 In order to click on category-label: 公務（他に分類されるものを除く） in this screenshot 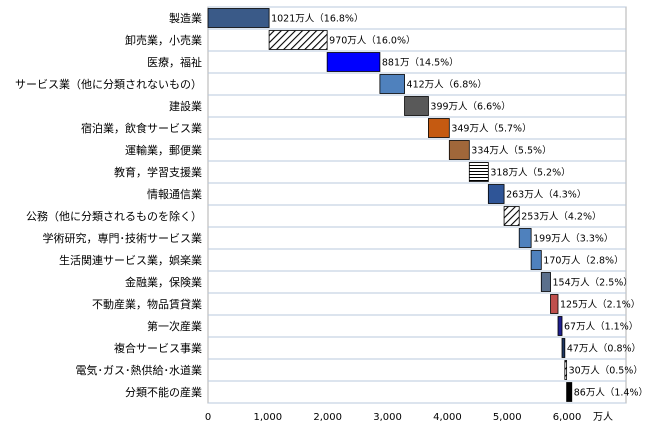, I will do `click(114, 216)`.